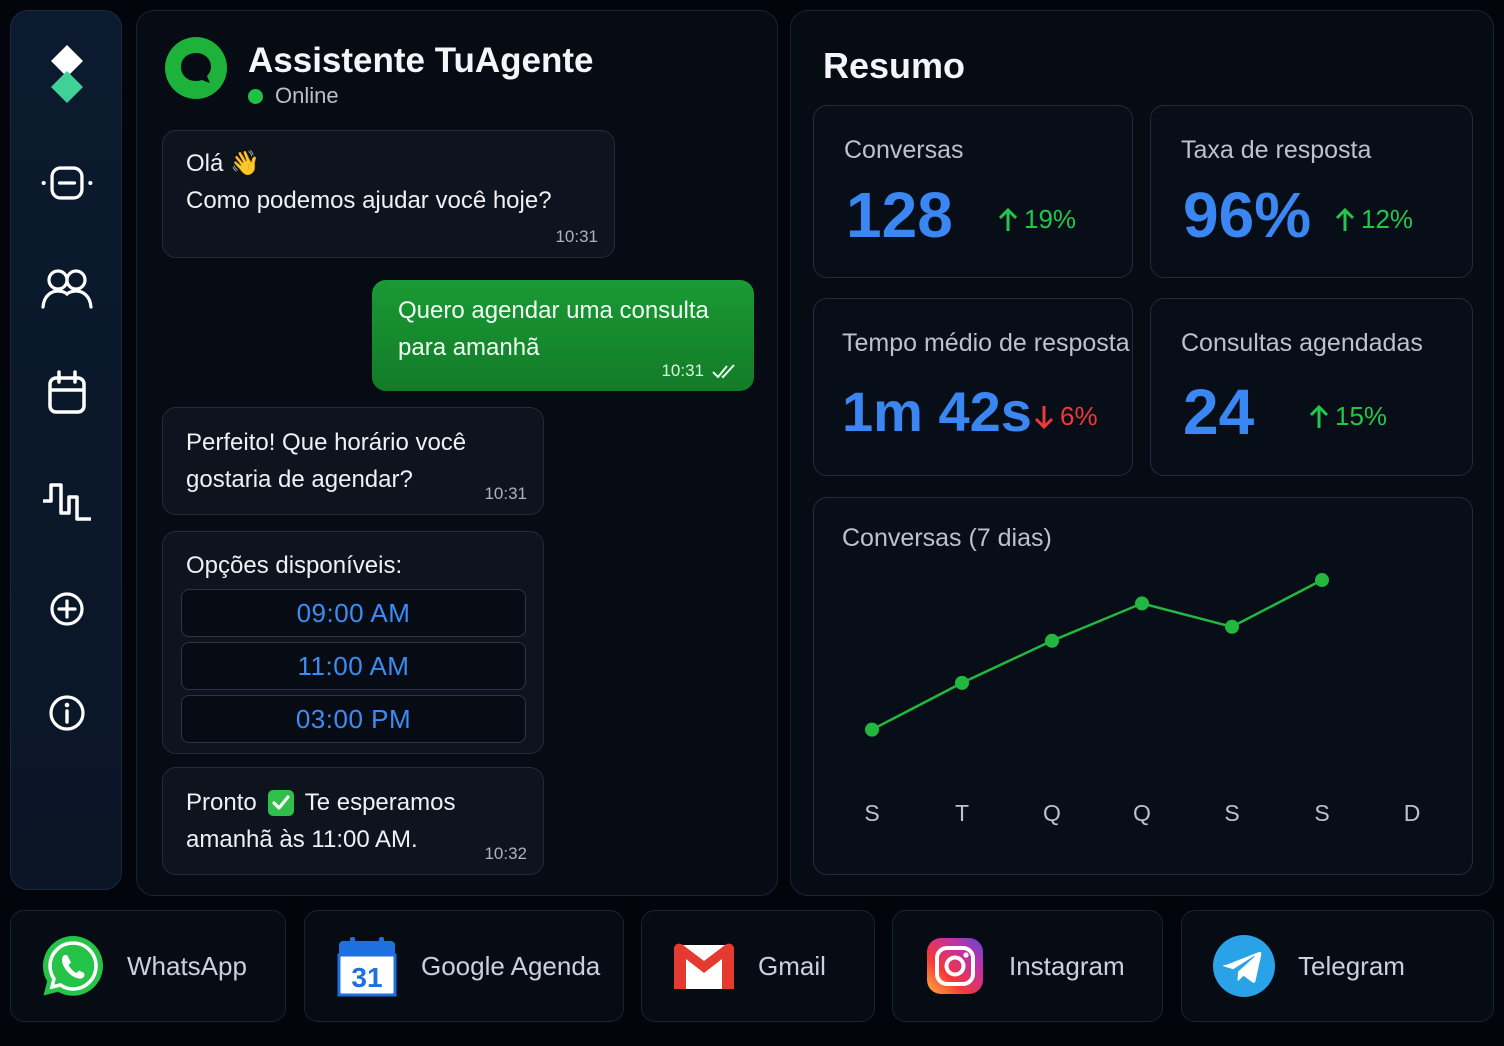 The image size is (1504, 1046). What do you see at coordinates (1387, 219) in the screenshot?
I see `delta-value: 12%` at bounding box center [1387, 219].